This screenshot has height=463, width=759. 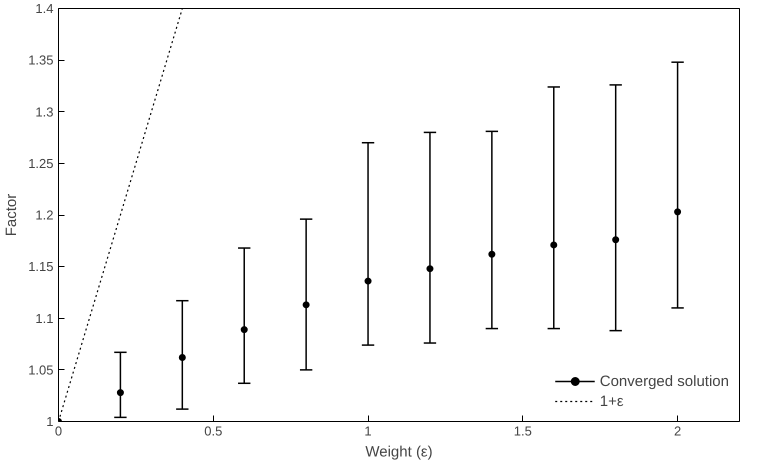 I want to click on y-axis-title: Factor, so click(x=11, y=215).